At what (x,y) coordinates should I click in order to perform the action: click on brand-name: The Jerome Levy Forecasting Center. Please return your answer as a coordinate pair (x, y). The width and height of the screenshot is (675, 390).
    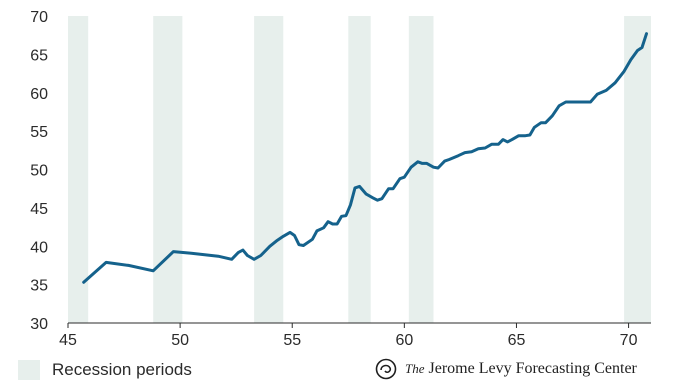
    Looking at the image, I should click on (521, 369).